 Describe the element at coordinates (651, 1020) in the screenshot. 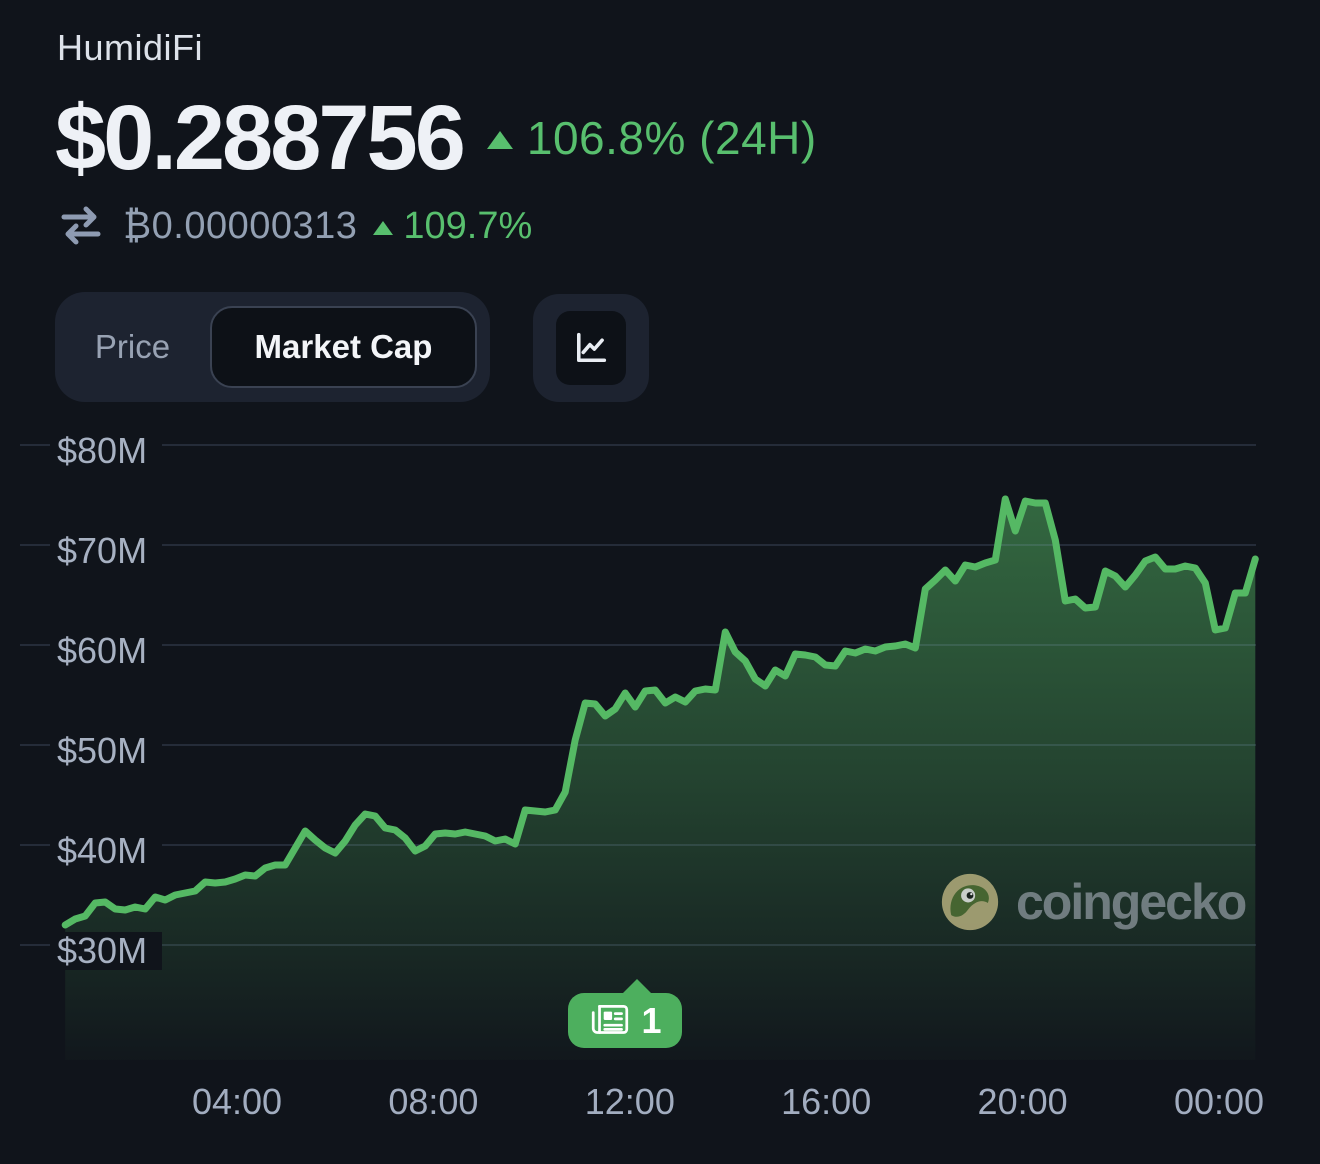

I see `news-count: 1` at that location.